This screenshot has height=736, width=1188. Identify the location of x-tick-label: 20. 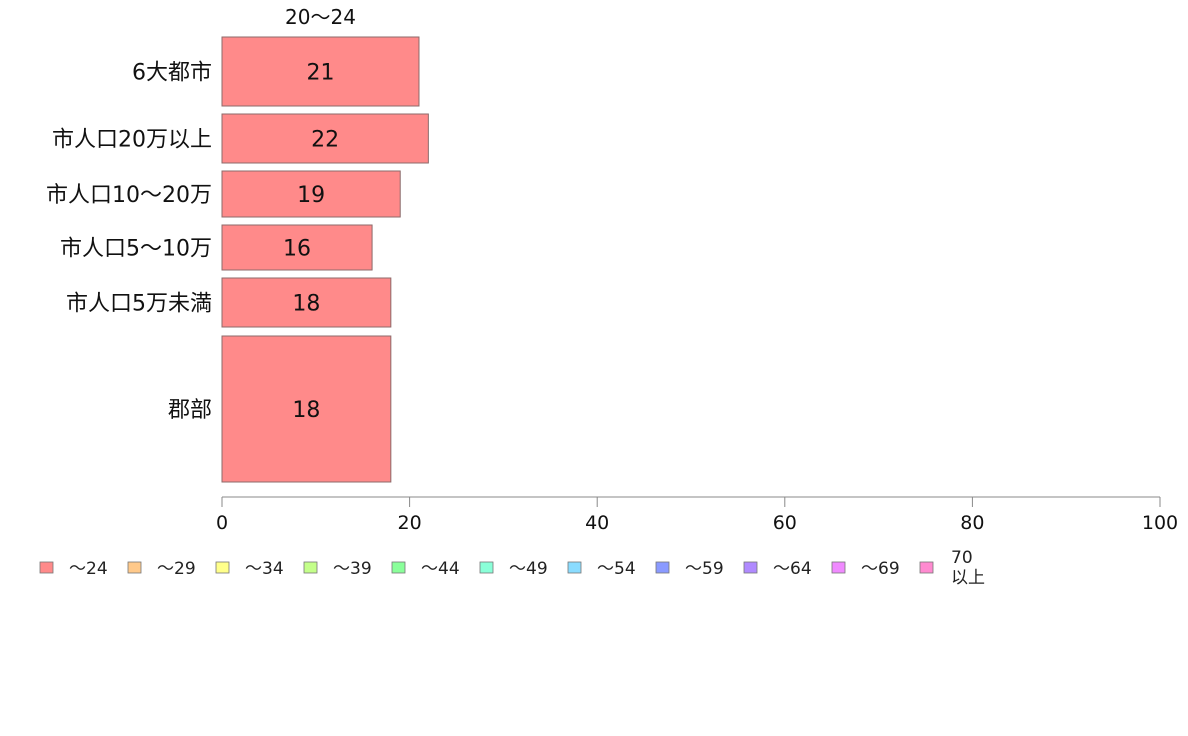
(410, 523).